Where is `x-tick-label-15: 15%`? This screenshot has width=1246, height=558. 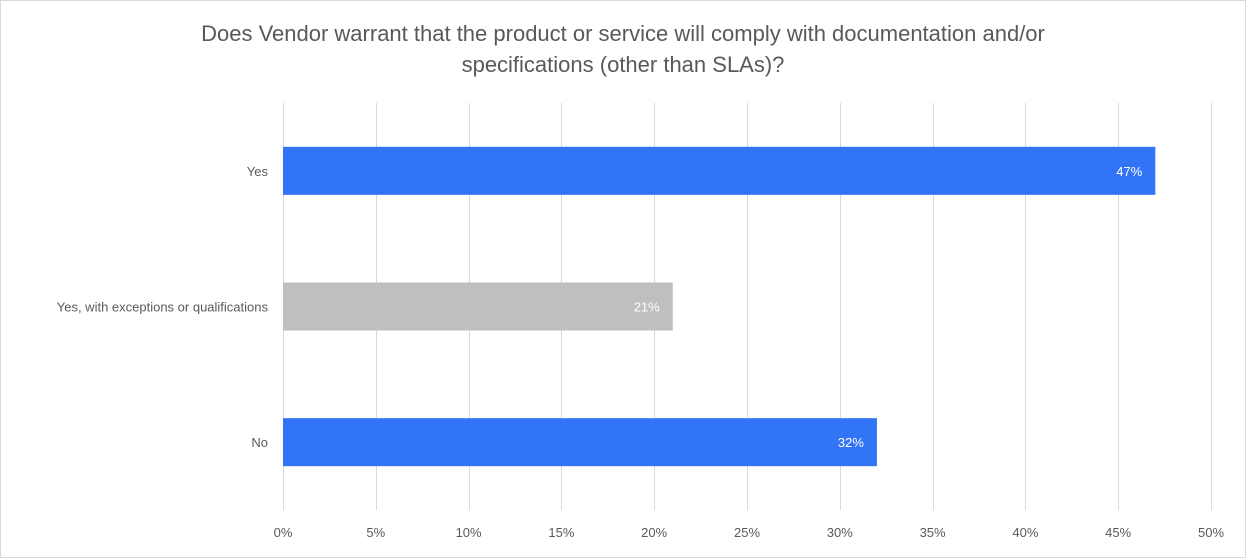
x-tick-label-15: 15% is located at coordinates (561, 532).